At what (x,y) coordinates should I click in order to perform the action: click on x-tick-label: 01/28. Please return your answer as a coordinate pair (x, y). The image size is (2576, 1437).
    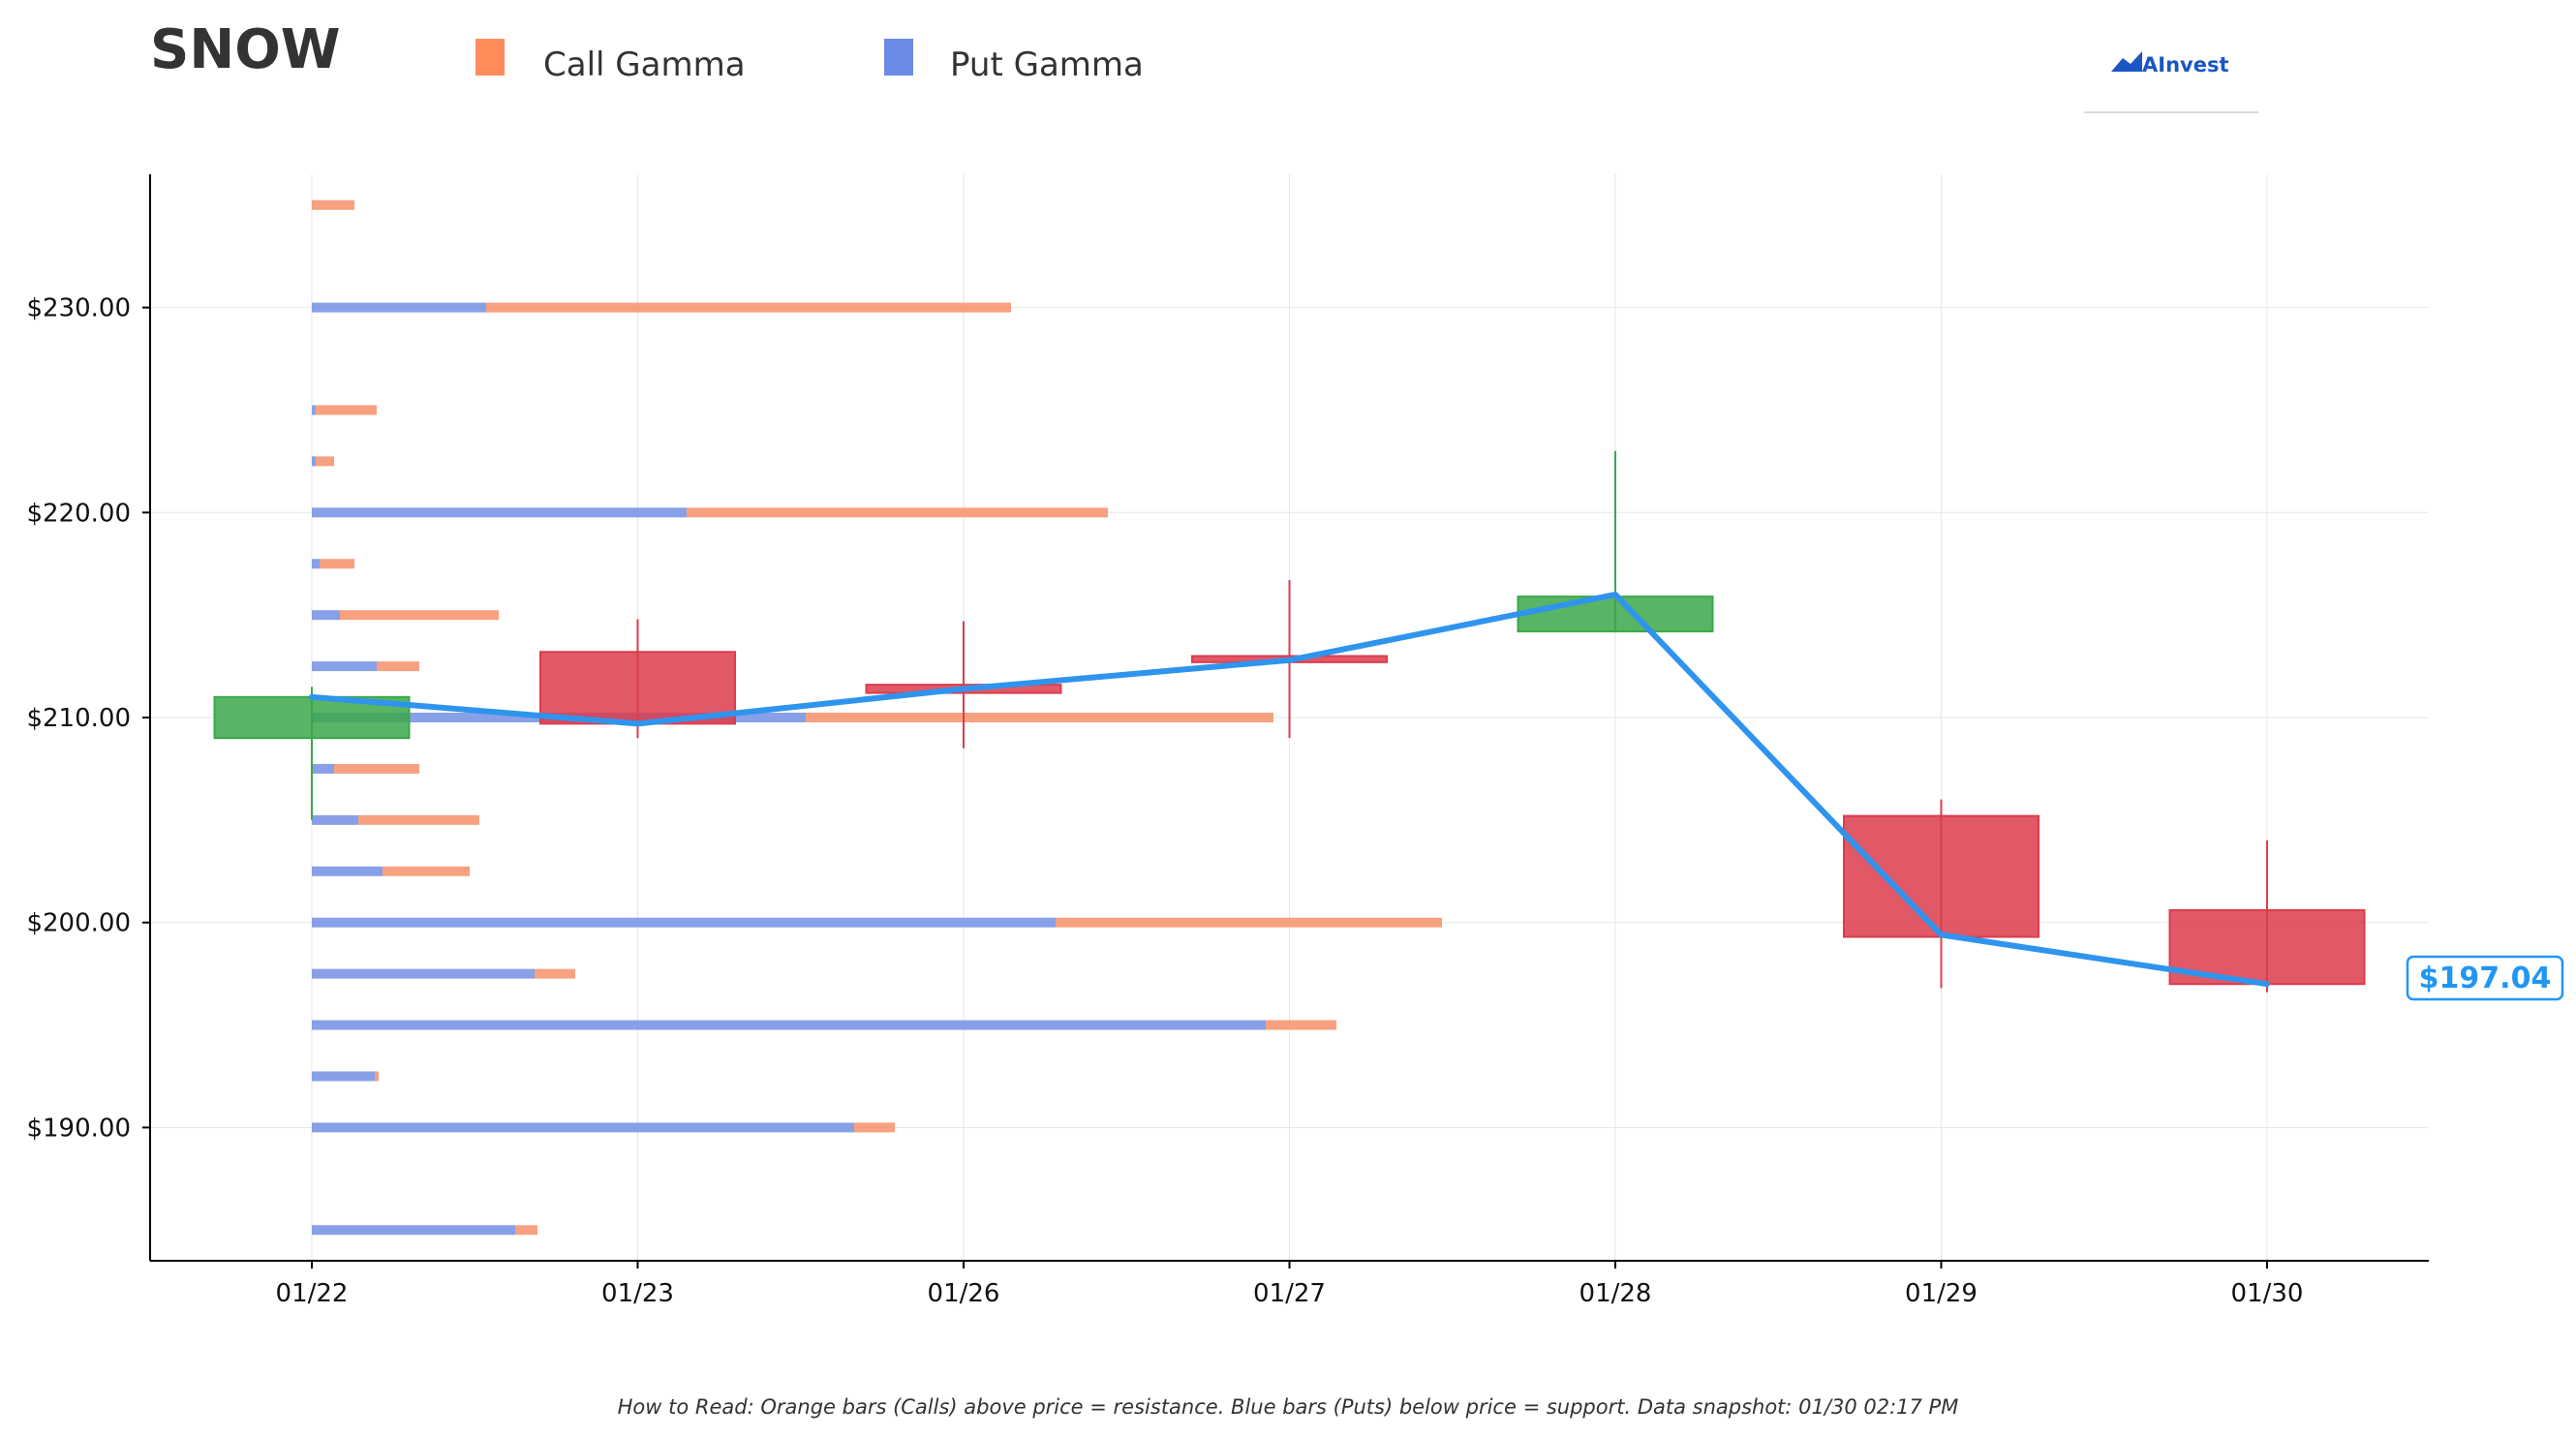
    Looking at the image, I should click on (1615, 1294).